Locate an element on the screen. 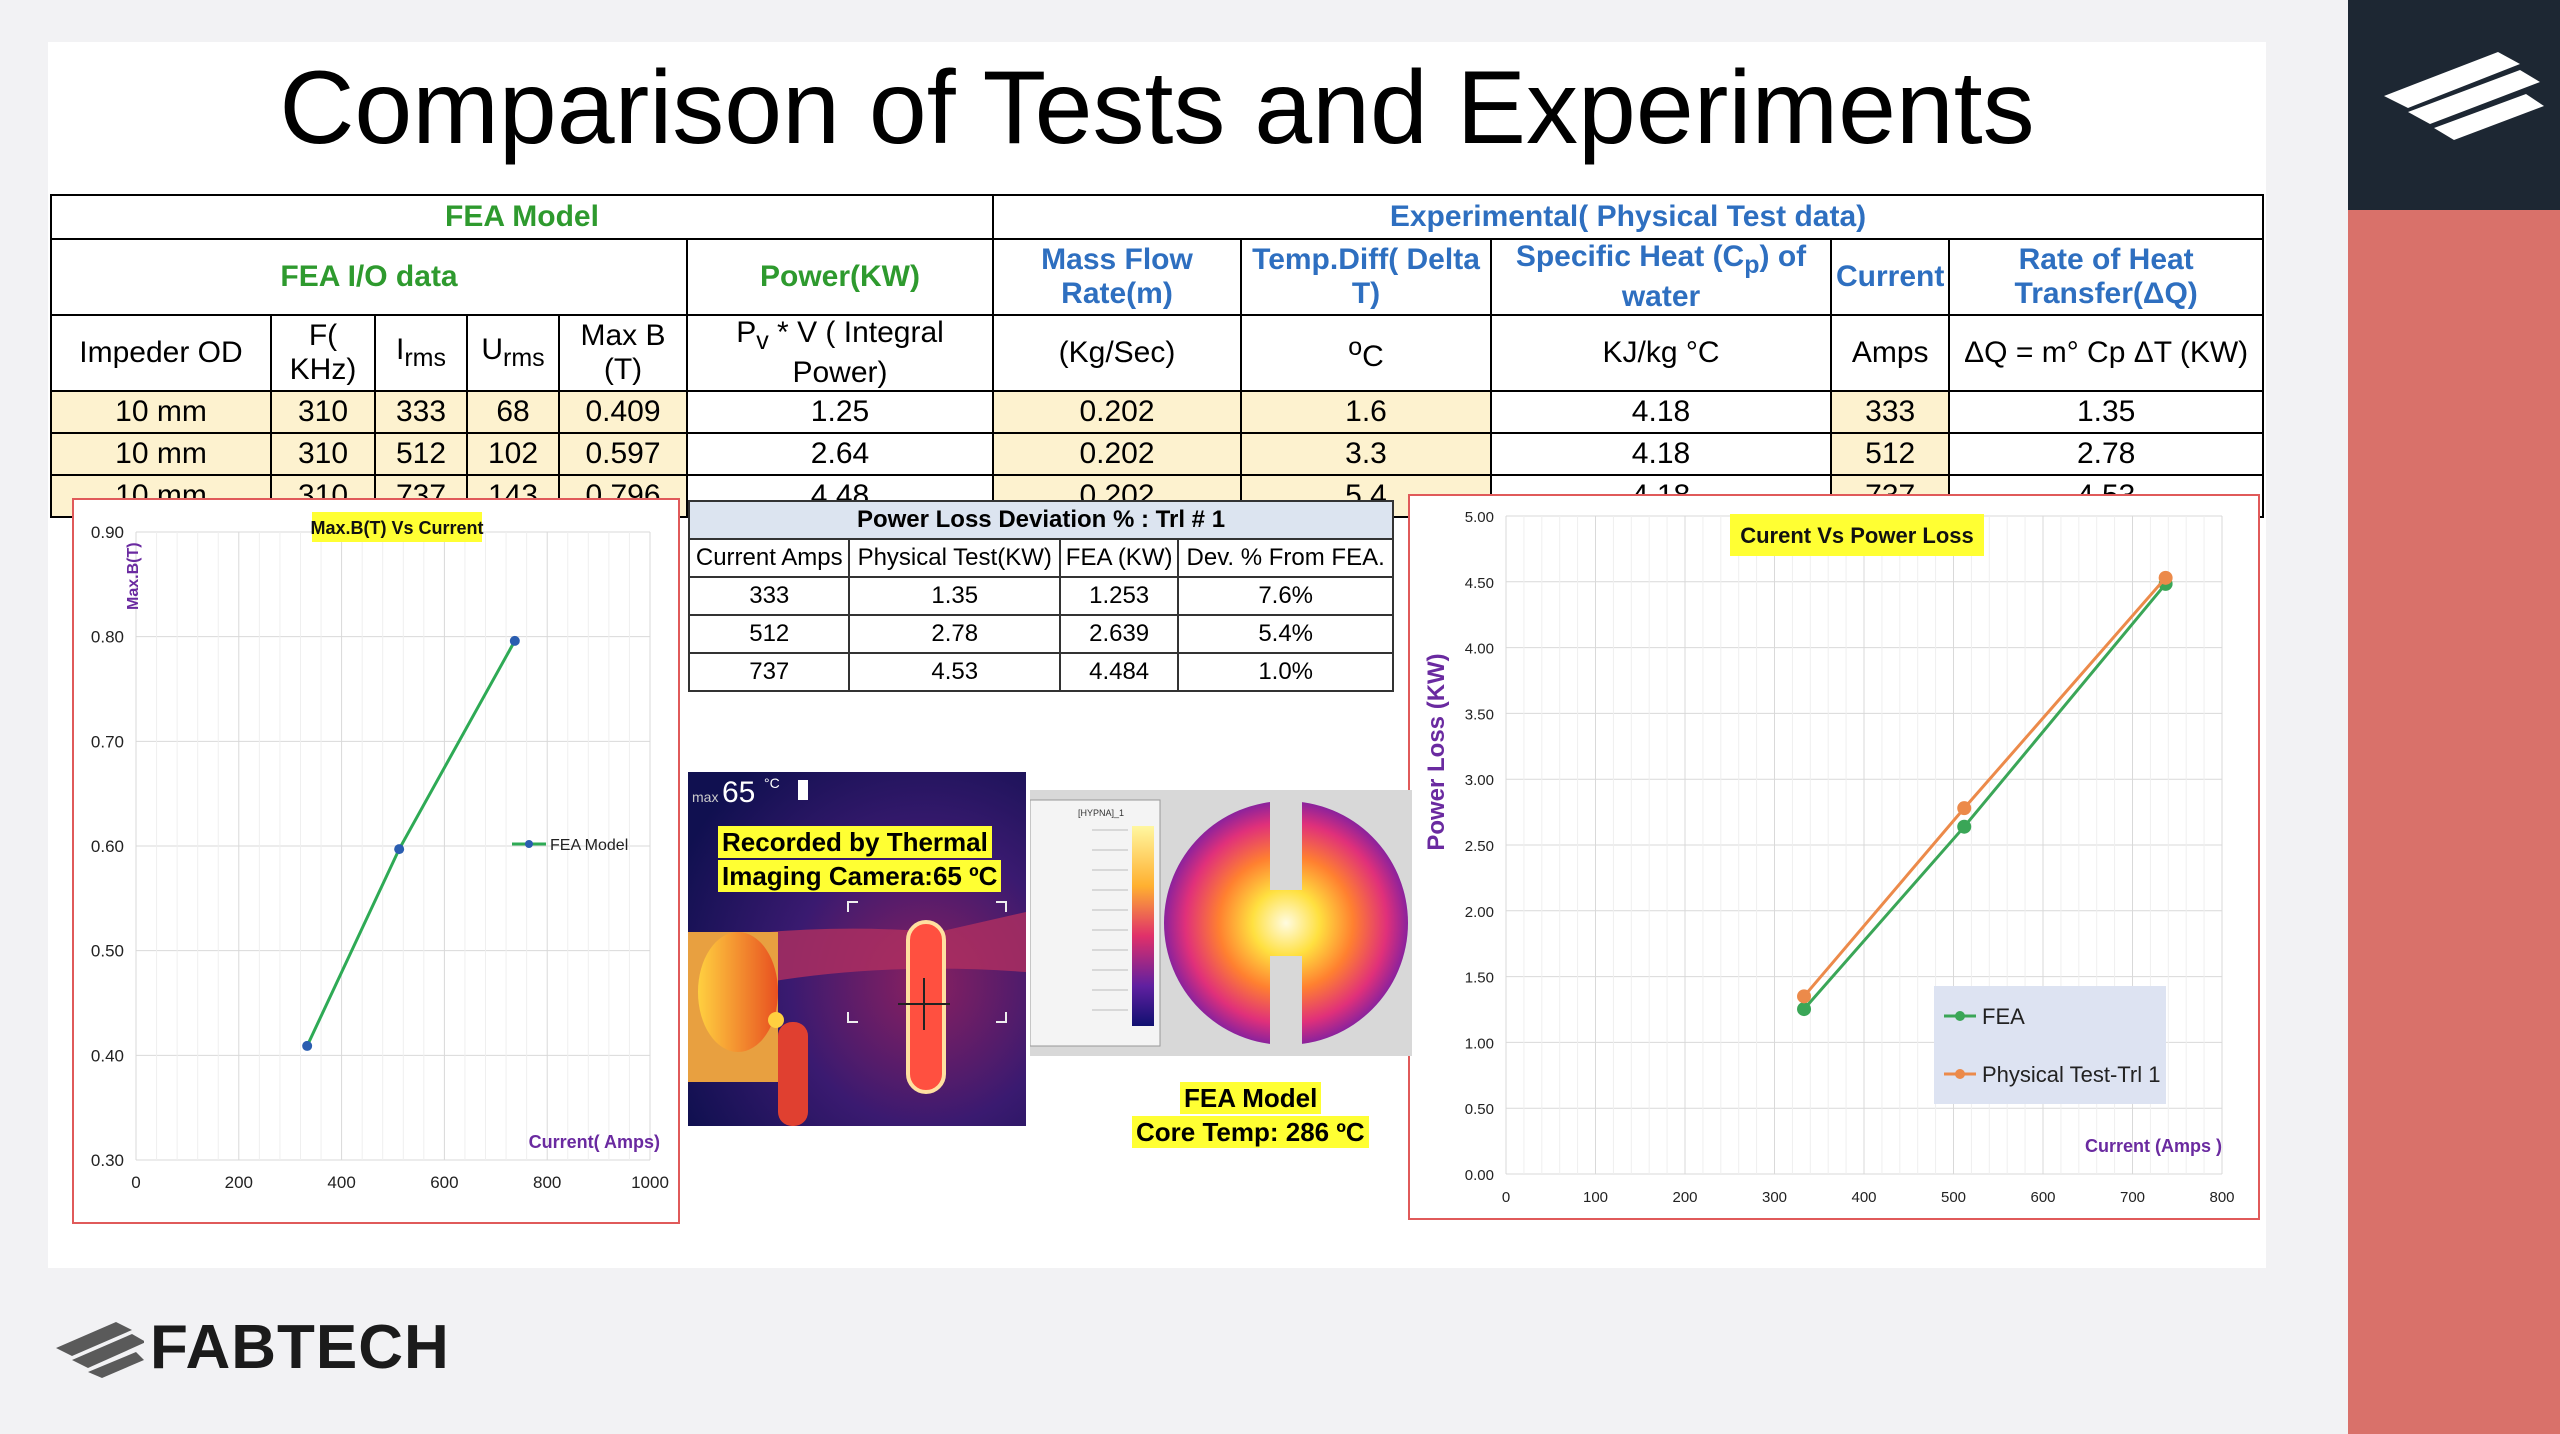 The image size is (2560, 1434). x-tick-label: 100 is located at coordinates (1595, 1197).